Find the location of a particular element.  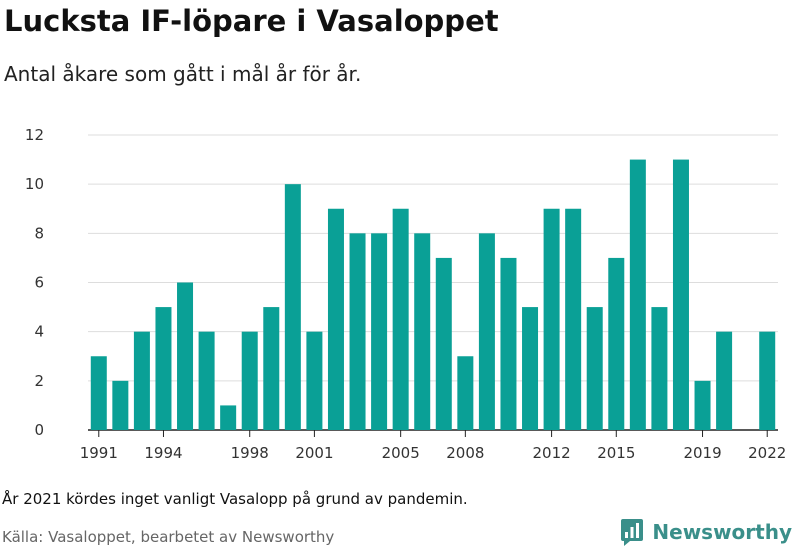

bar-2006 is located at coordinates (422, 331).